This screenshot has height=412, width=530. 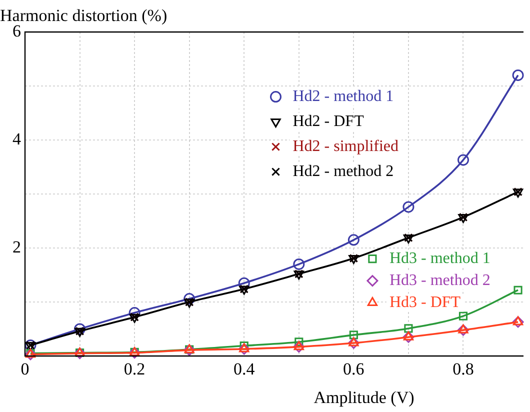 I want to click on x-tick-label: 0.2, so click(x=135, y=369).